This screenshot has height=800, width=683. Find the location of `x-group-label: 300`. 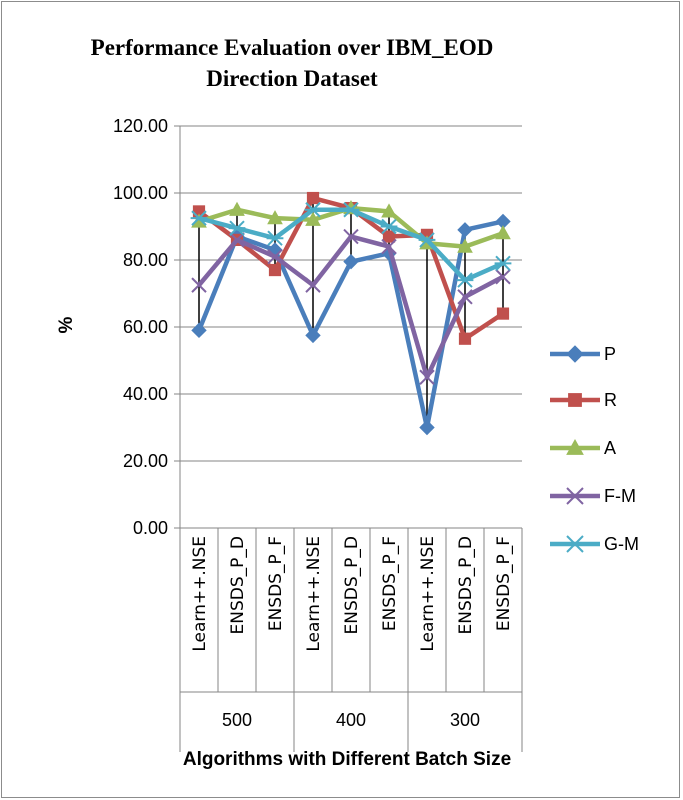

x-group-label: 300 is located at coordinates (465, 720).